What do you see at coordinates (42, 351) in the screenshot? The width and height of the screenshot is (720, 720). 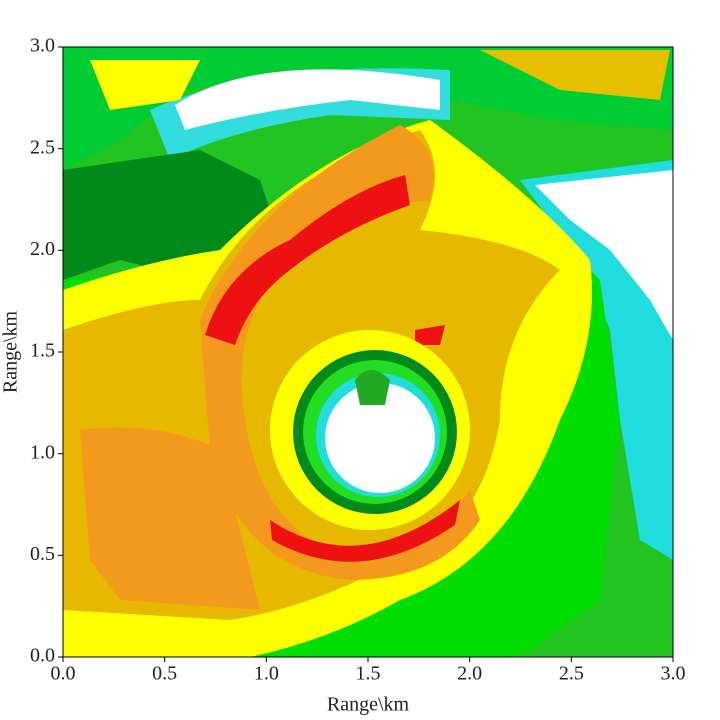 I see `y-tick-label: 1.5` at bounding box center [42, 351].